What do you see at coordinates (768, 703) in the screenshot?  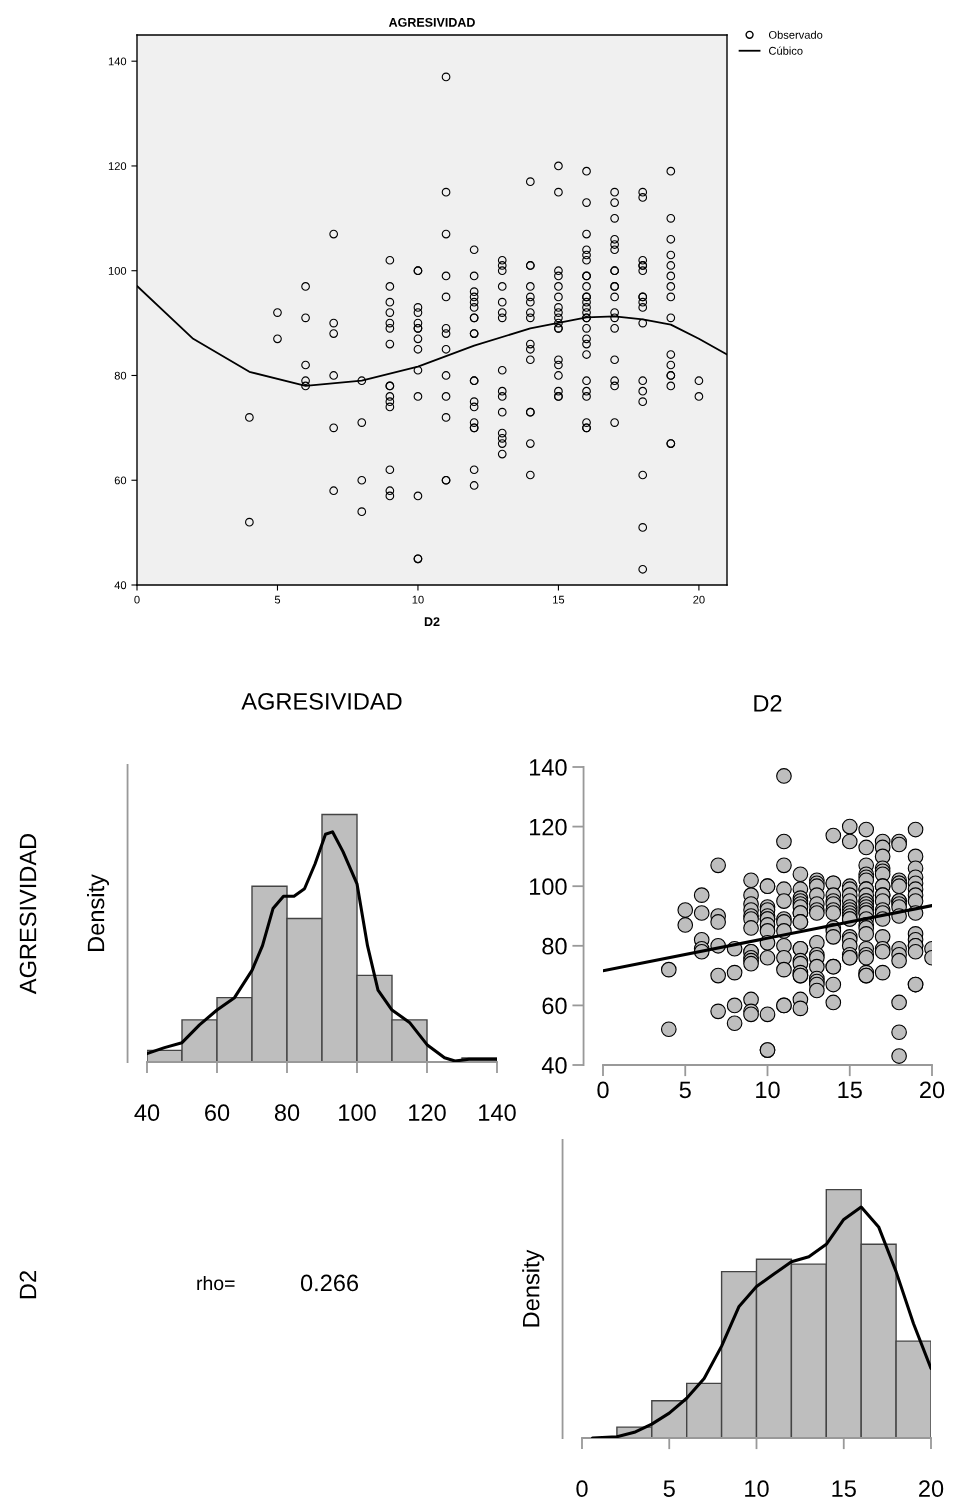 I see `chart-title: D2` at bounding box center [768, 703].